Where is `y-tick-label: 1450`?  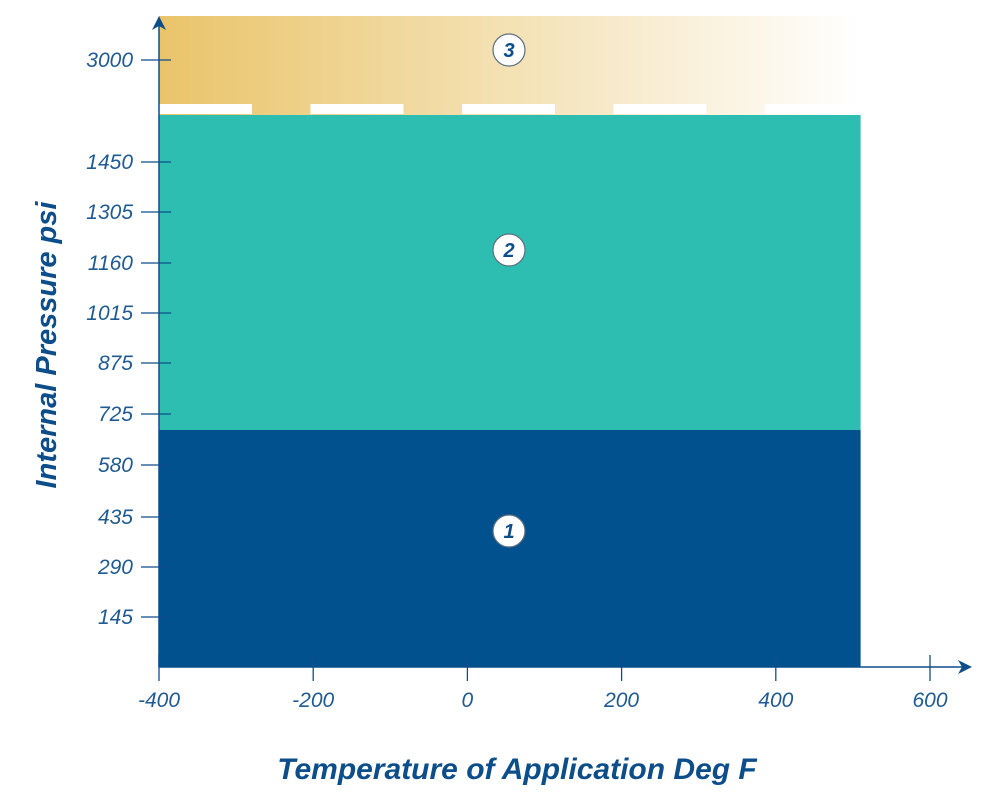
y-tick-label: 1450 is located at coordinates (109, 162).